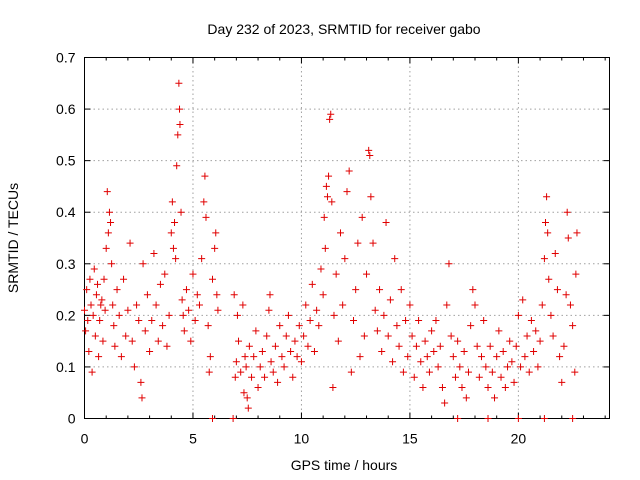 The height and width of the screenshot is (480, 640). Describe the element at coordinates (344, 465) in the screenshot. I see `x-axis-label: GPS time / hours` at that location.